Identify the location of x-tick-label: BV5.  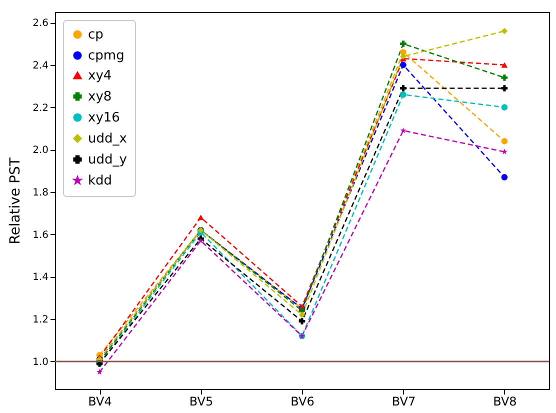
(201, 401).